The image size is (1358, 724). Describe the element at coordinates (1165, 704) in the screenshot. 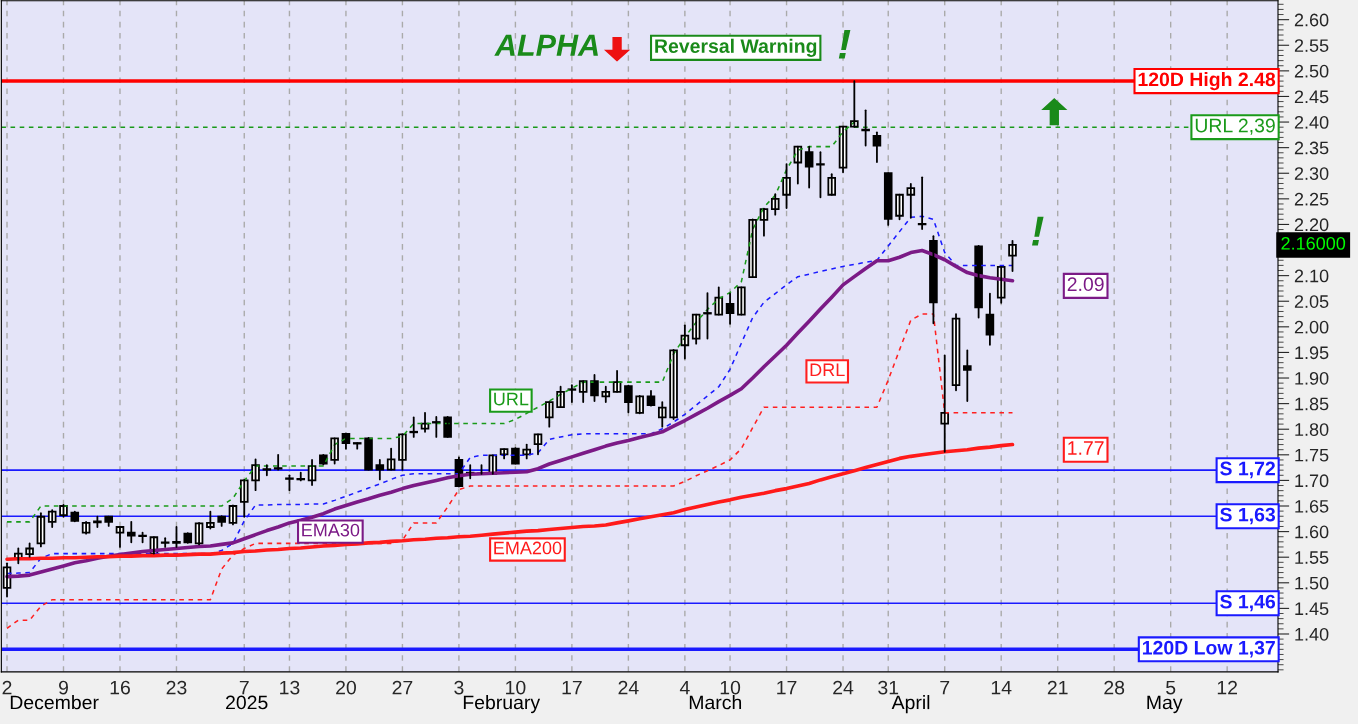

I see `text: May` at that location.